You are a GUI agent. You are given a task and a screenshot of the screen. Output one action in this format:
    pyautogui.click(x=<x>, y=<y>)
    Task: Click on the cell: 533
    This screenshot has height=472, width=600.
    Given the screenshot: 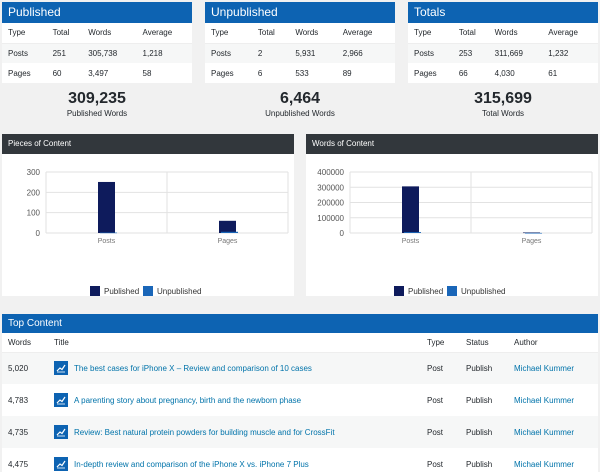 What is the action you would take?
    pyautogui.click(x=302, y=73)
    